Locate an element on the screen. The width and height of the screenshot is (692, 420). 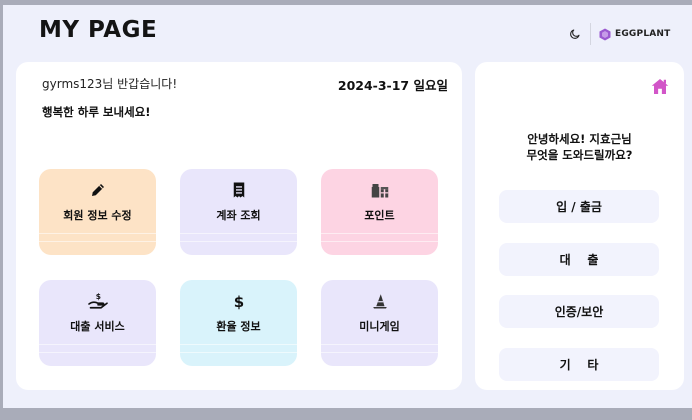
tile-minigame: 미니게임 is located at coordinates (379, 323).